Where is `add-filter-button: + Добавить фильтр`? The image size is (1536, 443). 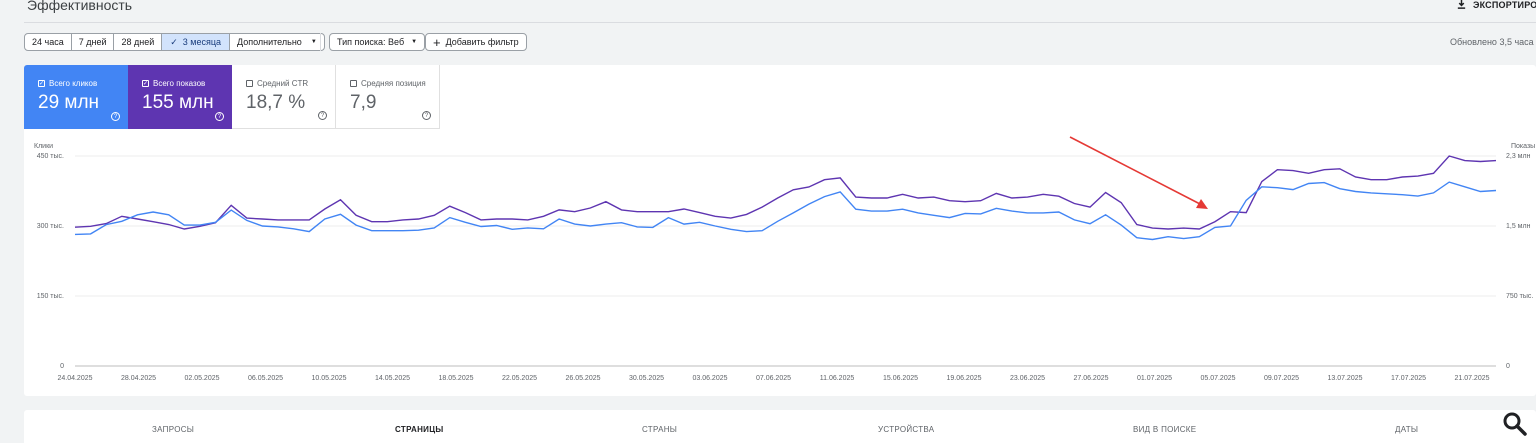
add-filter-button: + Добавить фильтр is located at coordinates (476, 42).